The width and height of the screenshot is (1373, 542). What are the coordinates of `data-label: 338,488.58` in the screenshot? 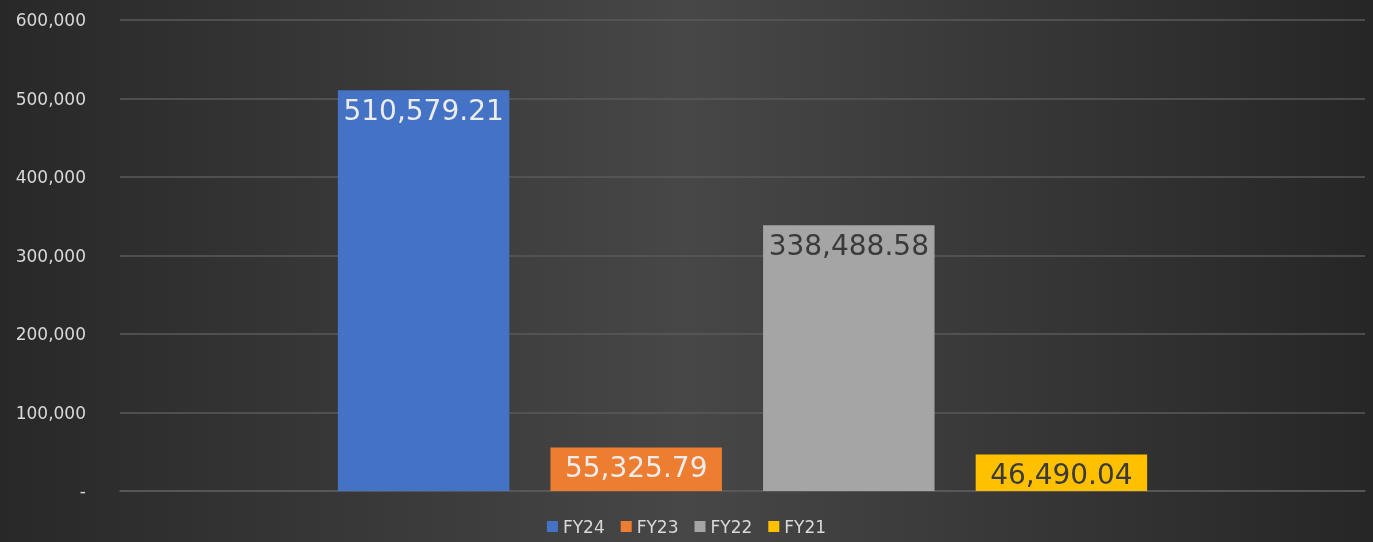 It's located at (848, 245).